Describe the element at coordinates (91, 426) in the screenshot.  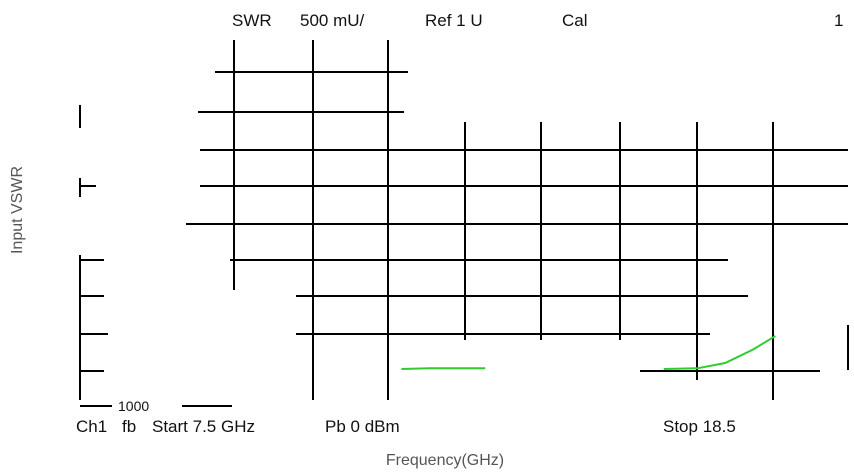
I see `footer-channel: Ch1` at that location.